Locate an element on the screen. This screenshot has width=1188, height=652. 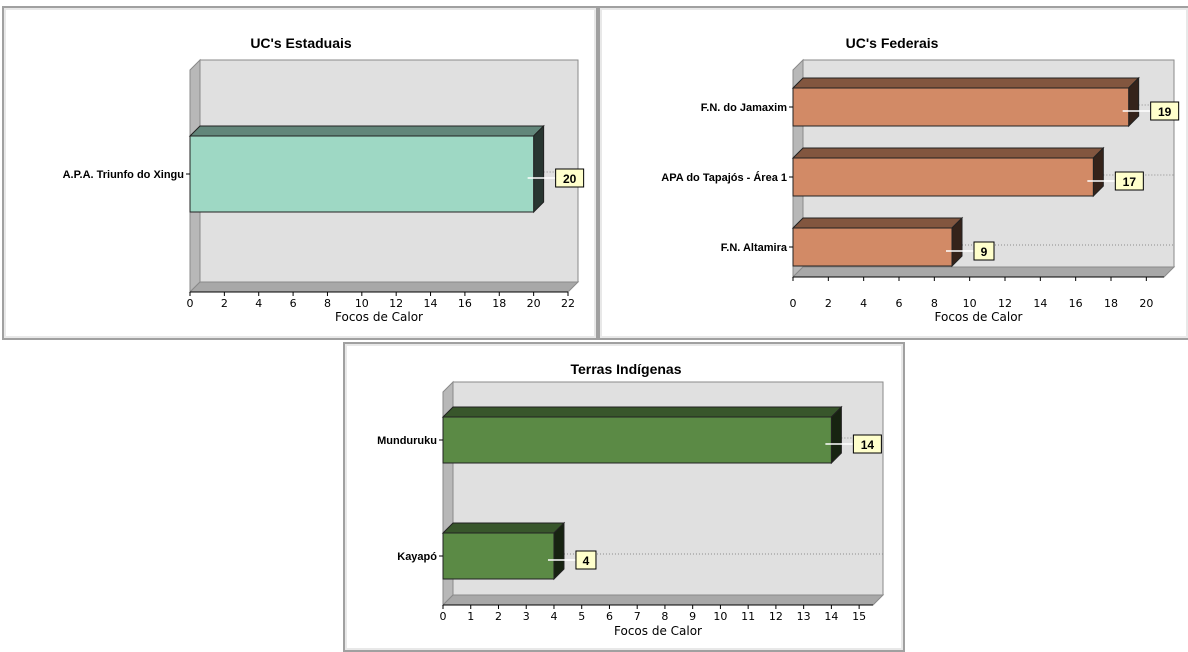
x-tick-label: 22 is located at coordinates (568, 303).